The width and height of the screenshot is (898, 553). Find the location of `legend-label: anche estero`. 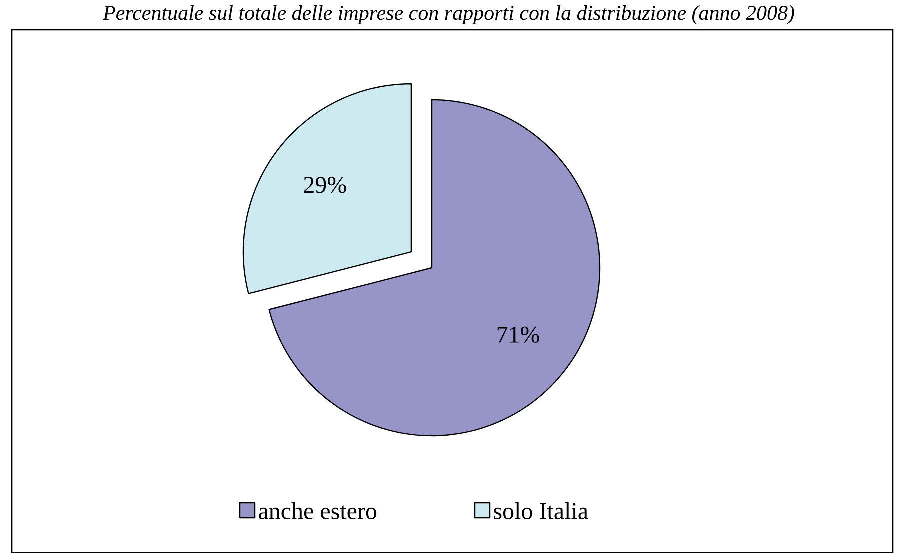

legend-label: anche estero is located at coordinates (318, 511).